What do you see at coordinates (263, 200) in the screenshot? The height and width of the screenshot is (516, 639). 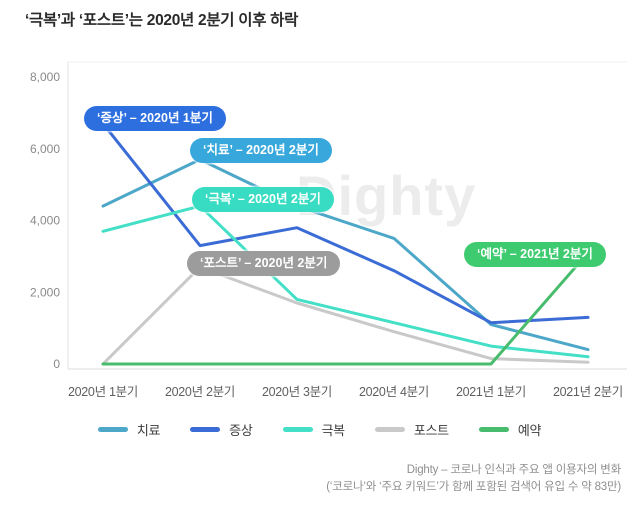 I see `annotation-overcome: ‘극복’ – 2020년 2분기` at bounding box center [263, 200].